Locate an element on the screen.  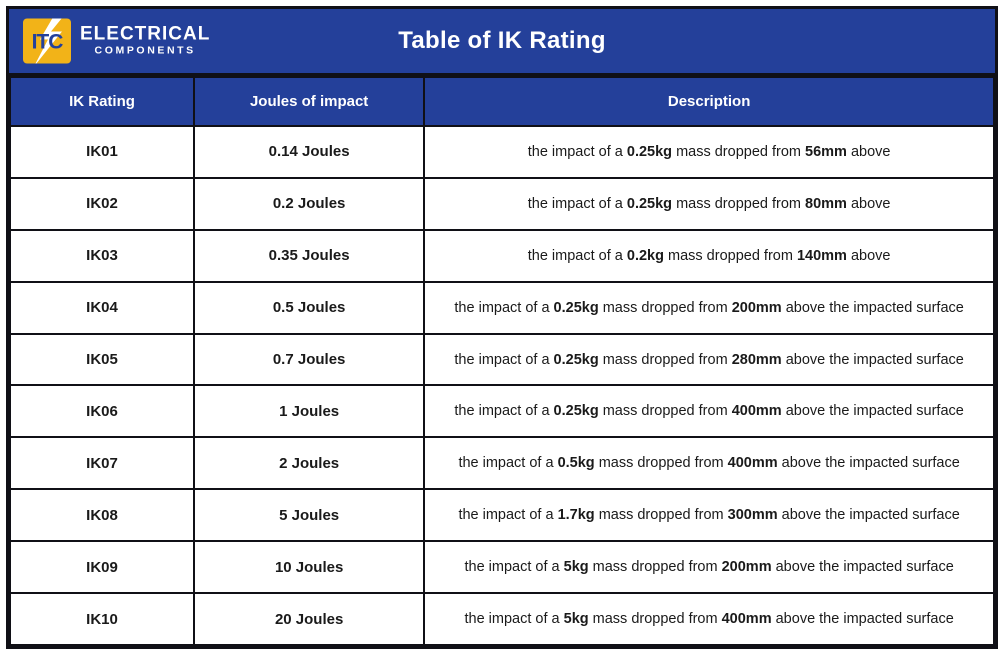
itc-logo: ITC ELECTRICAL COMPONENTS is located at coordinates (117, 41).